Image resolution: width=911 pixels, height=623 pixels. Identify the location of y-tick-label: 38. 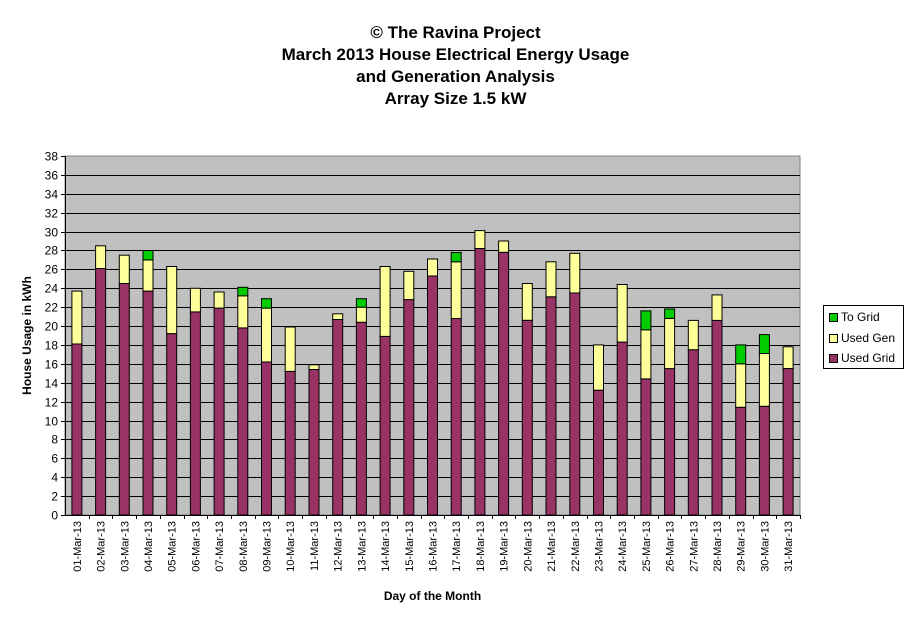
(52, 157).